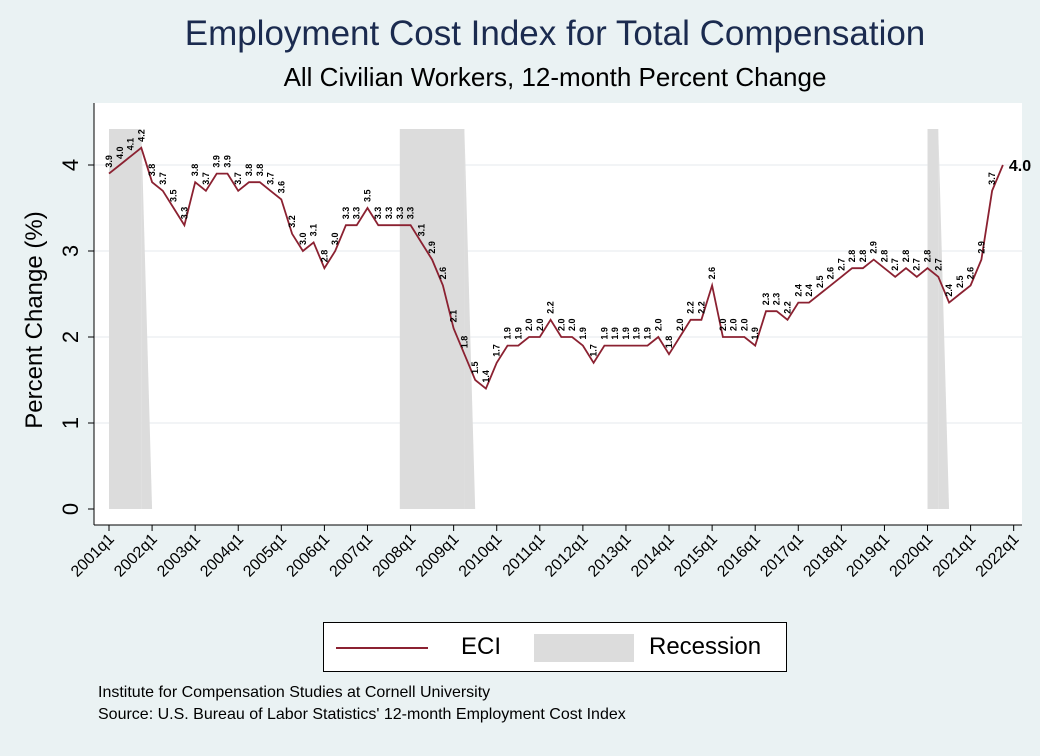 The image size is (1040, 756). What do you see at coordinates (438, 556) in the screenshot?
I see `x-tick-label: 2009q1` at bounding box center [438, 556].